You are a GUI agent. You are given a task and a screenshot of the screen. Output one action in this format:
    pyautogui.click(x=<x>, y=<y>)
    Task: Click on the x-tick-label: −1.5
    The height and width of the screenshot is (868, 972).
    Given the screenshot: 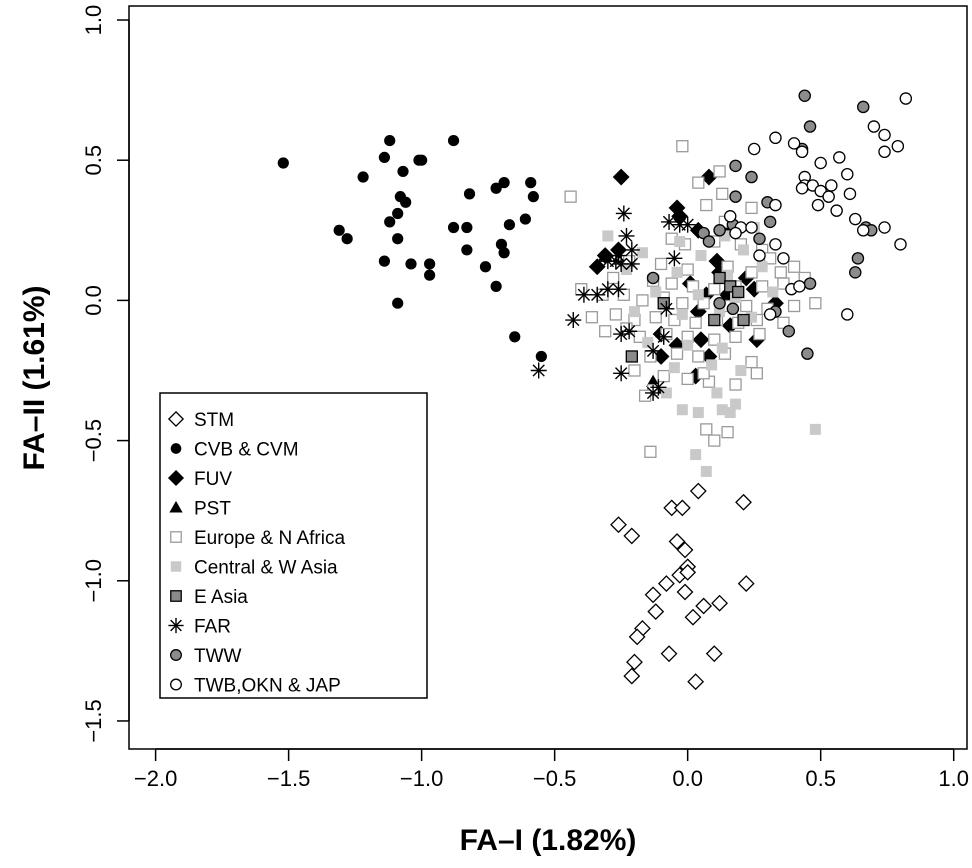 What is the action you would take?
    pyautogui.click(x=288, y=778)
    